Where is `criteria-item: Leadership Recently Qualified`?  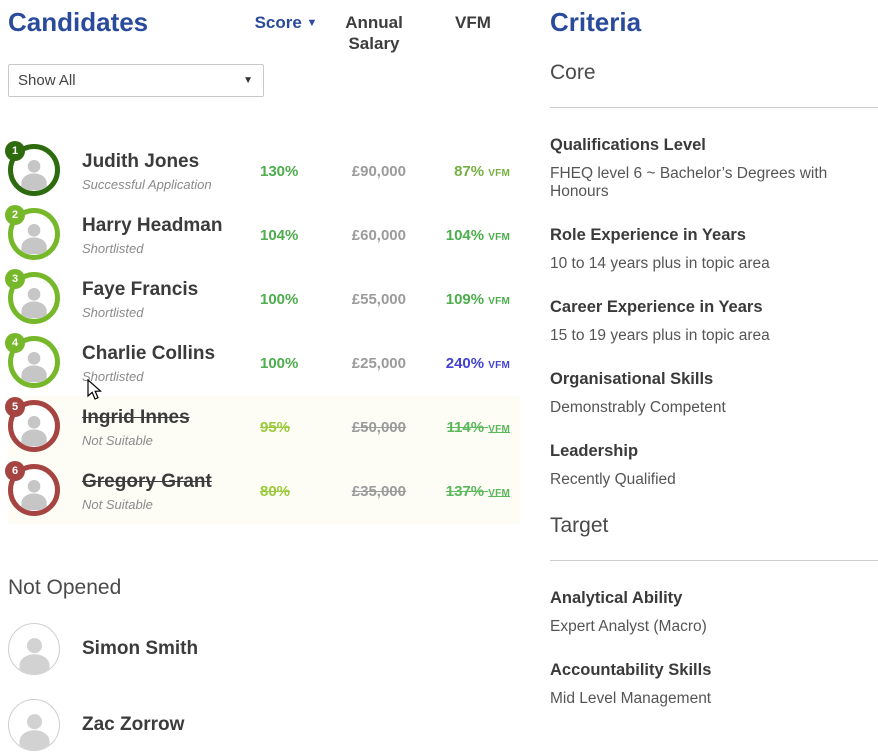 criteria-item: Leadership Recently Qualified is located at coordinates (714, 465).